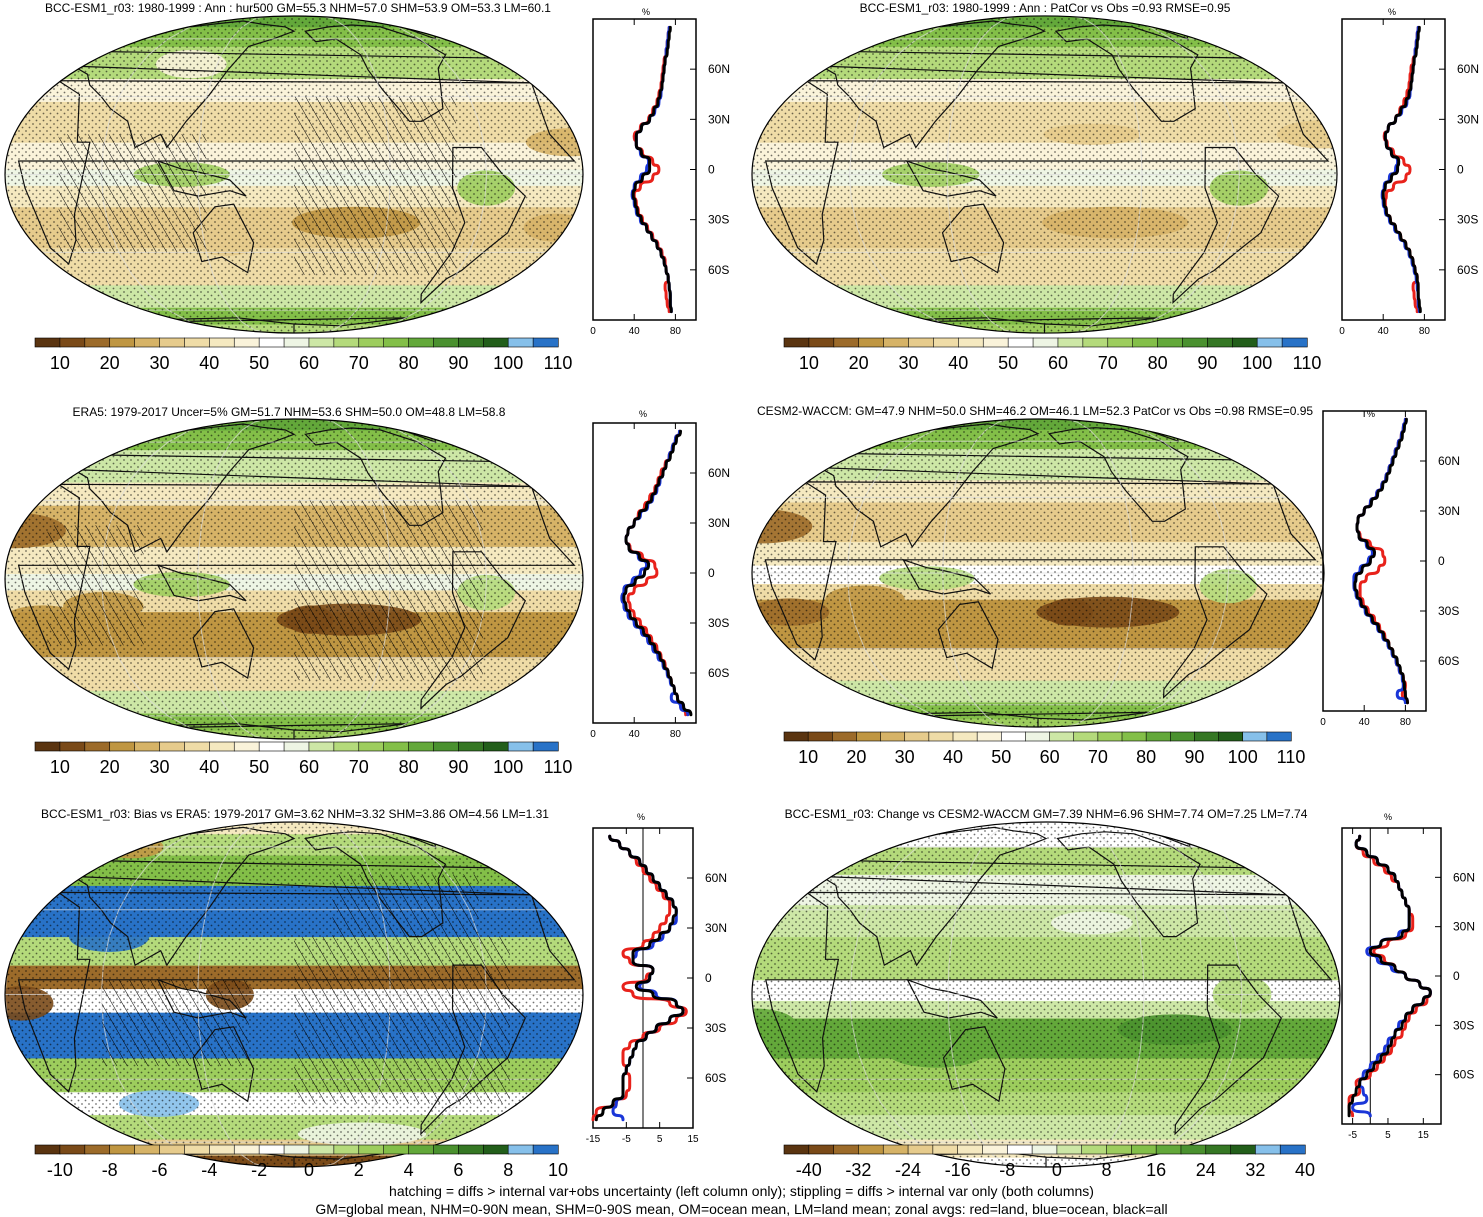 The height and width of the screenshot is (1217, 1483). Describe the element at coordinates (259, 767) in the screenshot. I see `colorbar-tick-label: 50` at that location.